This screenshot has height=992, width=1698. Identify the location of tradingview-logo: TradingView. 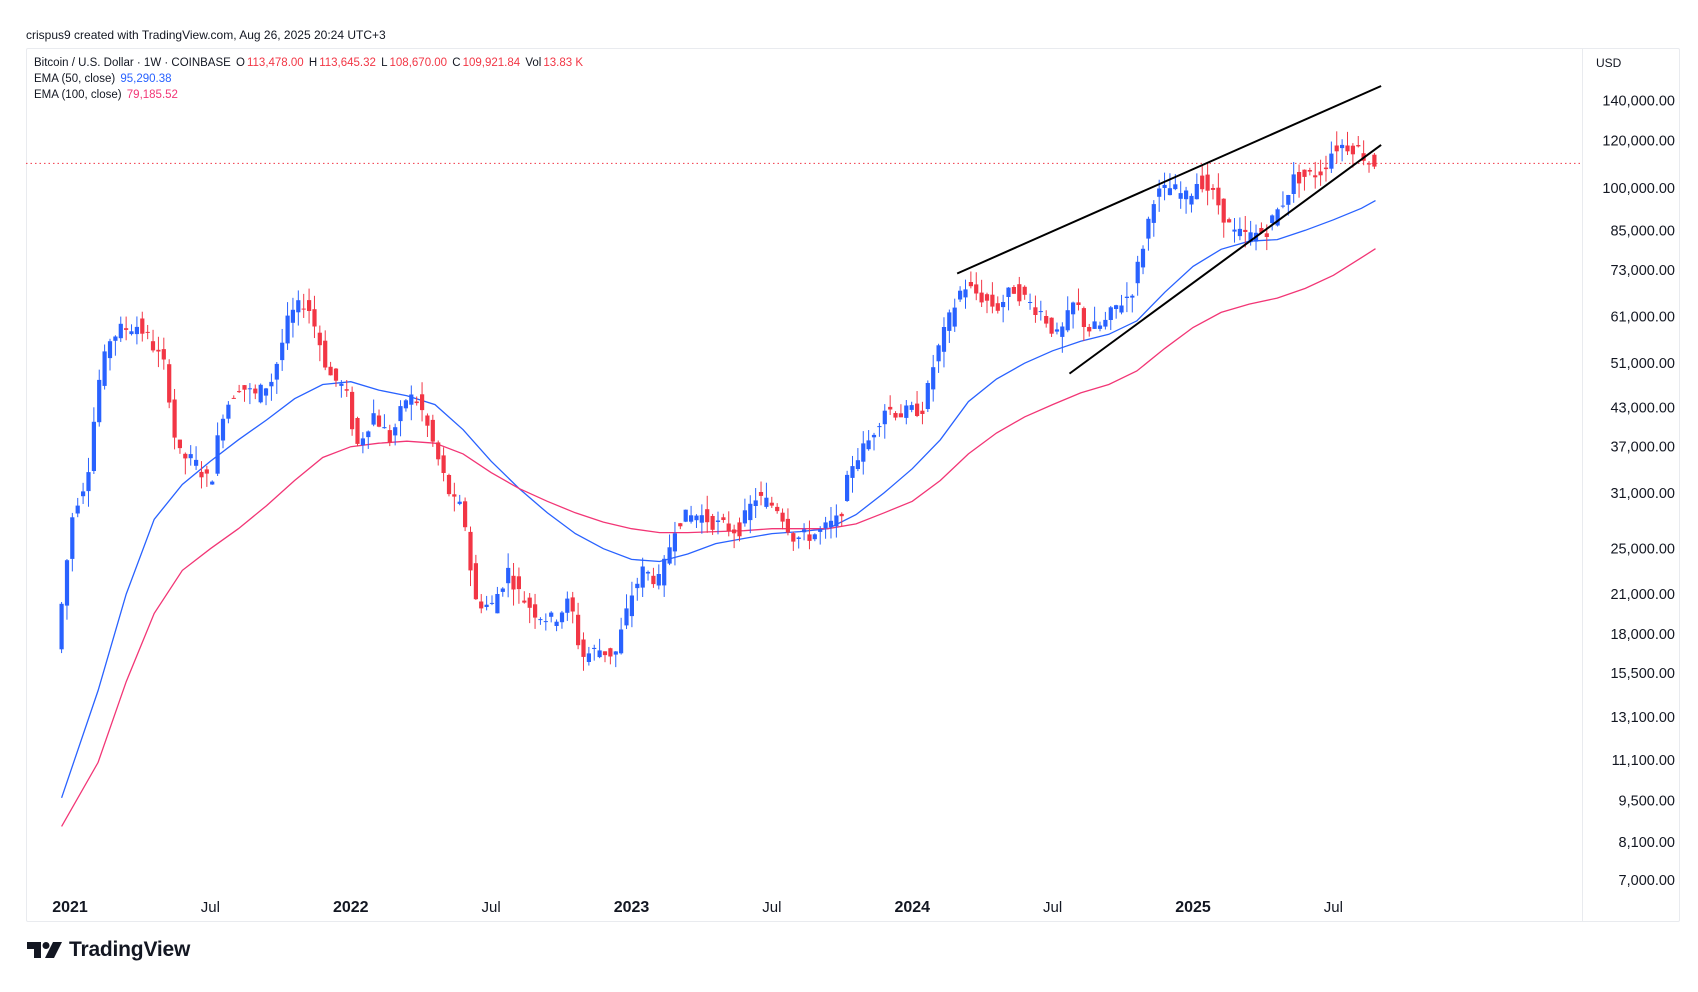
(108, 950).